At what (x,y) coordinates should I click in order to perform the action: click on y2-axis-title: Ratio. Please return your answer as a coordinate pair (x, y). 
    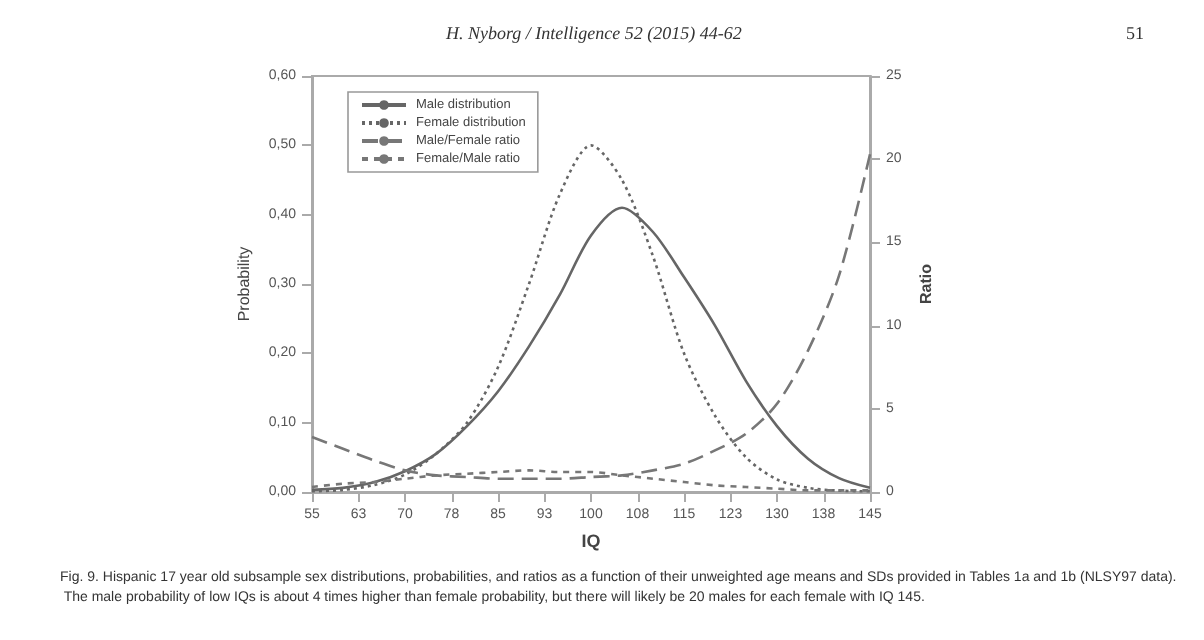
    Looking at the image, I should click on (926, 283).